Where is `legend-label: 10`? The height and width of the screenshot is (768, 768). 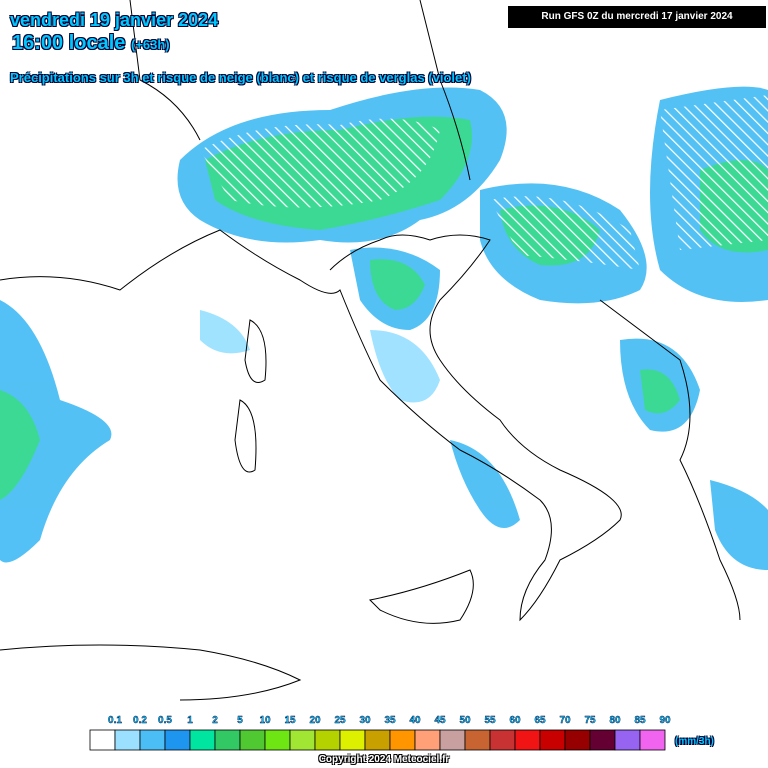 legend-label: 10 is located at coordinates (265, 720).